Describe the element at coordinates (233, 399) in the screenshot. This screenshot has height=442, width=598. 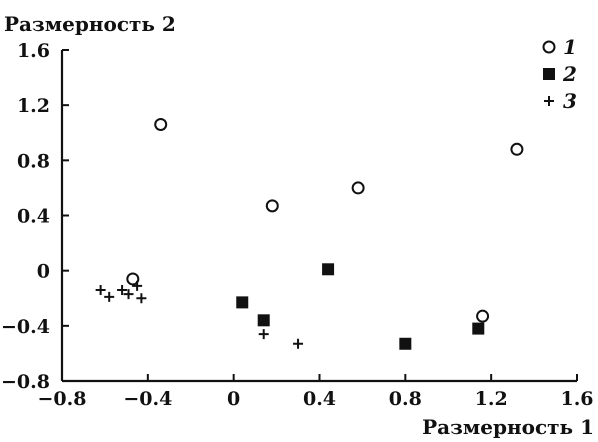
I see `x-tick-label: 0` at that location.